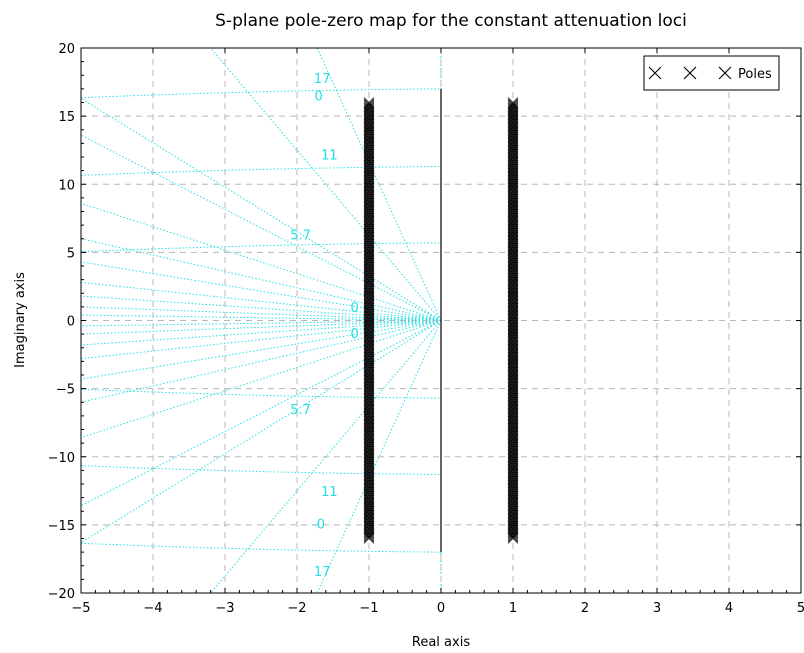  I want to click on damping-label-top: 0, so click(318, 97).